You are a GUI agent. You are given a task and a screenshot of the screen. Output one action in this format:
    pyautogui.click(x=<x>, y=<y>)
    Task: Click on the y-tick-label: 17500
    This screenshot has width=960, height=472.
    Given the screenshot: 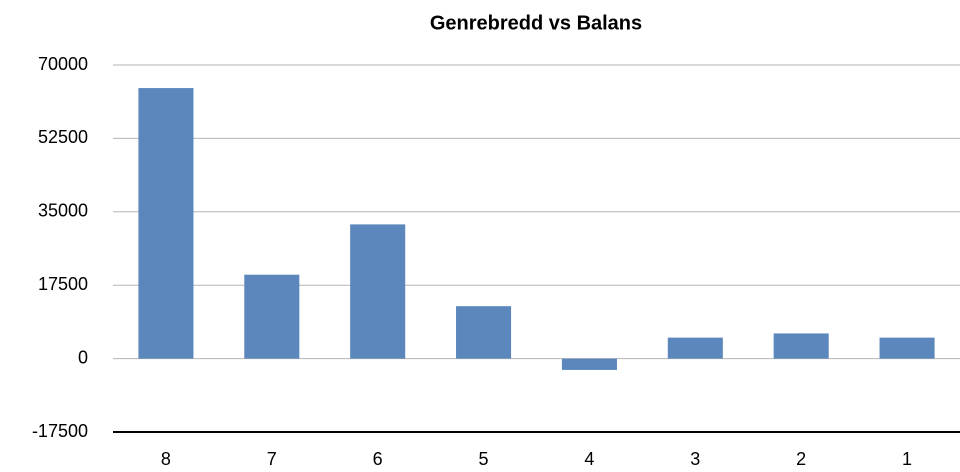 What is the action you would take?
    pyautogui.click(x=63, y=284)
    